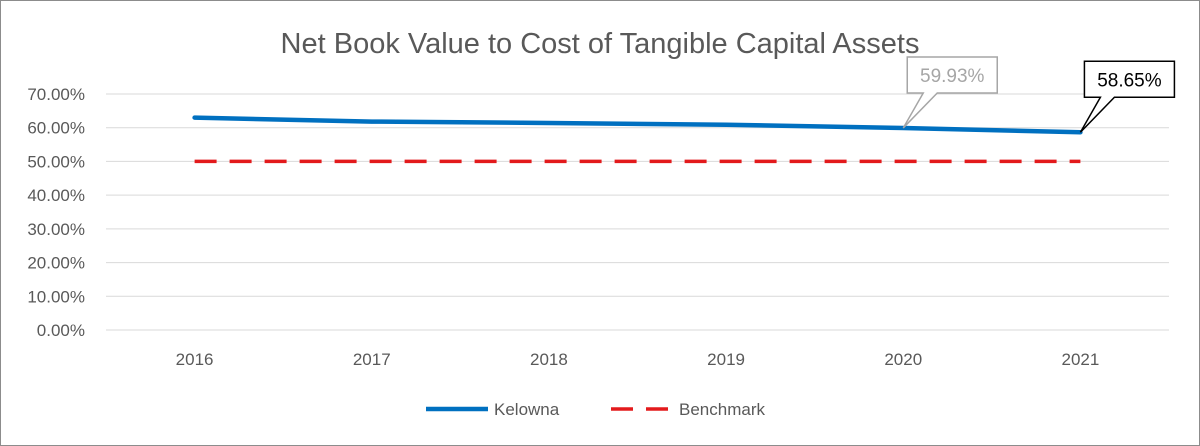 The height and width of the screenshot is (446, 1200). Describe the element at coordinates (637, 139) in the screenshot. I see `series-lines` at that location.